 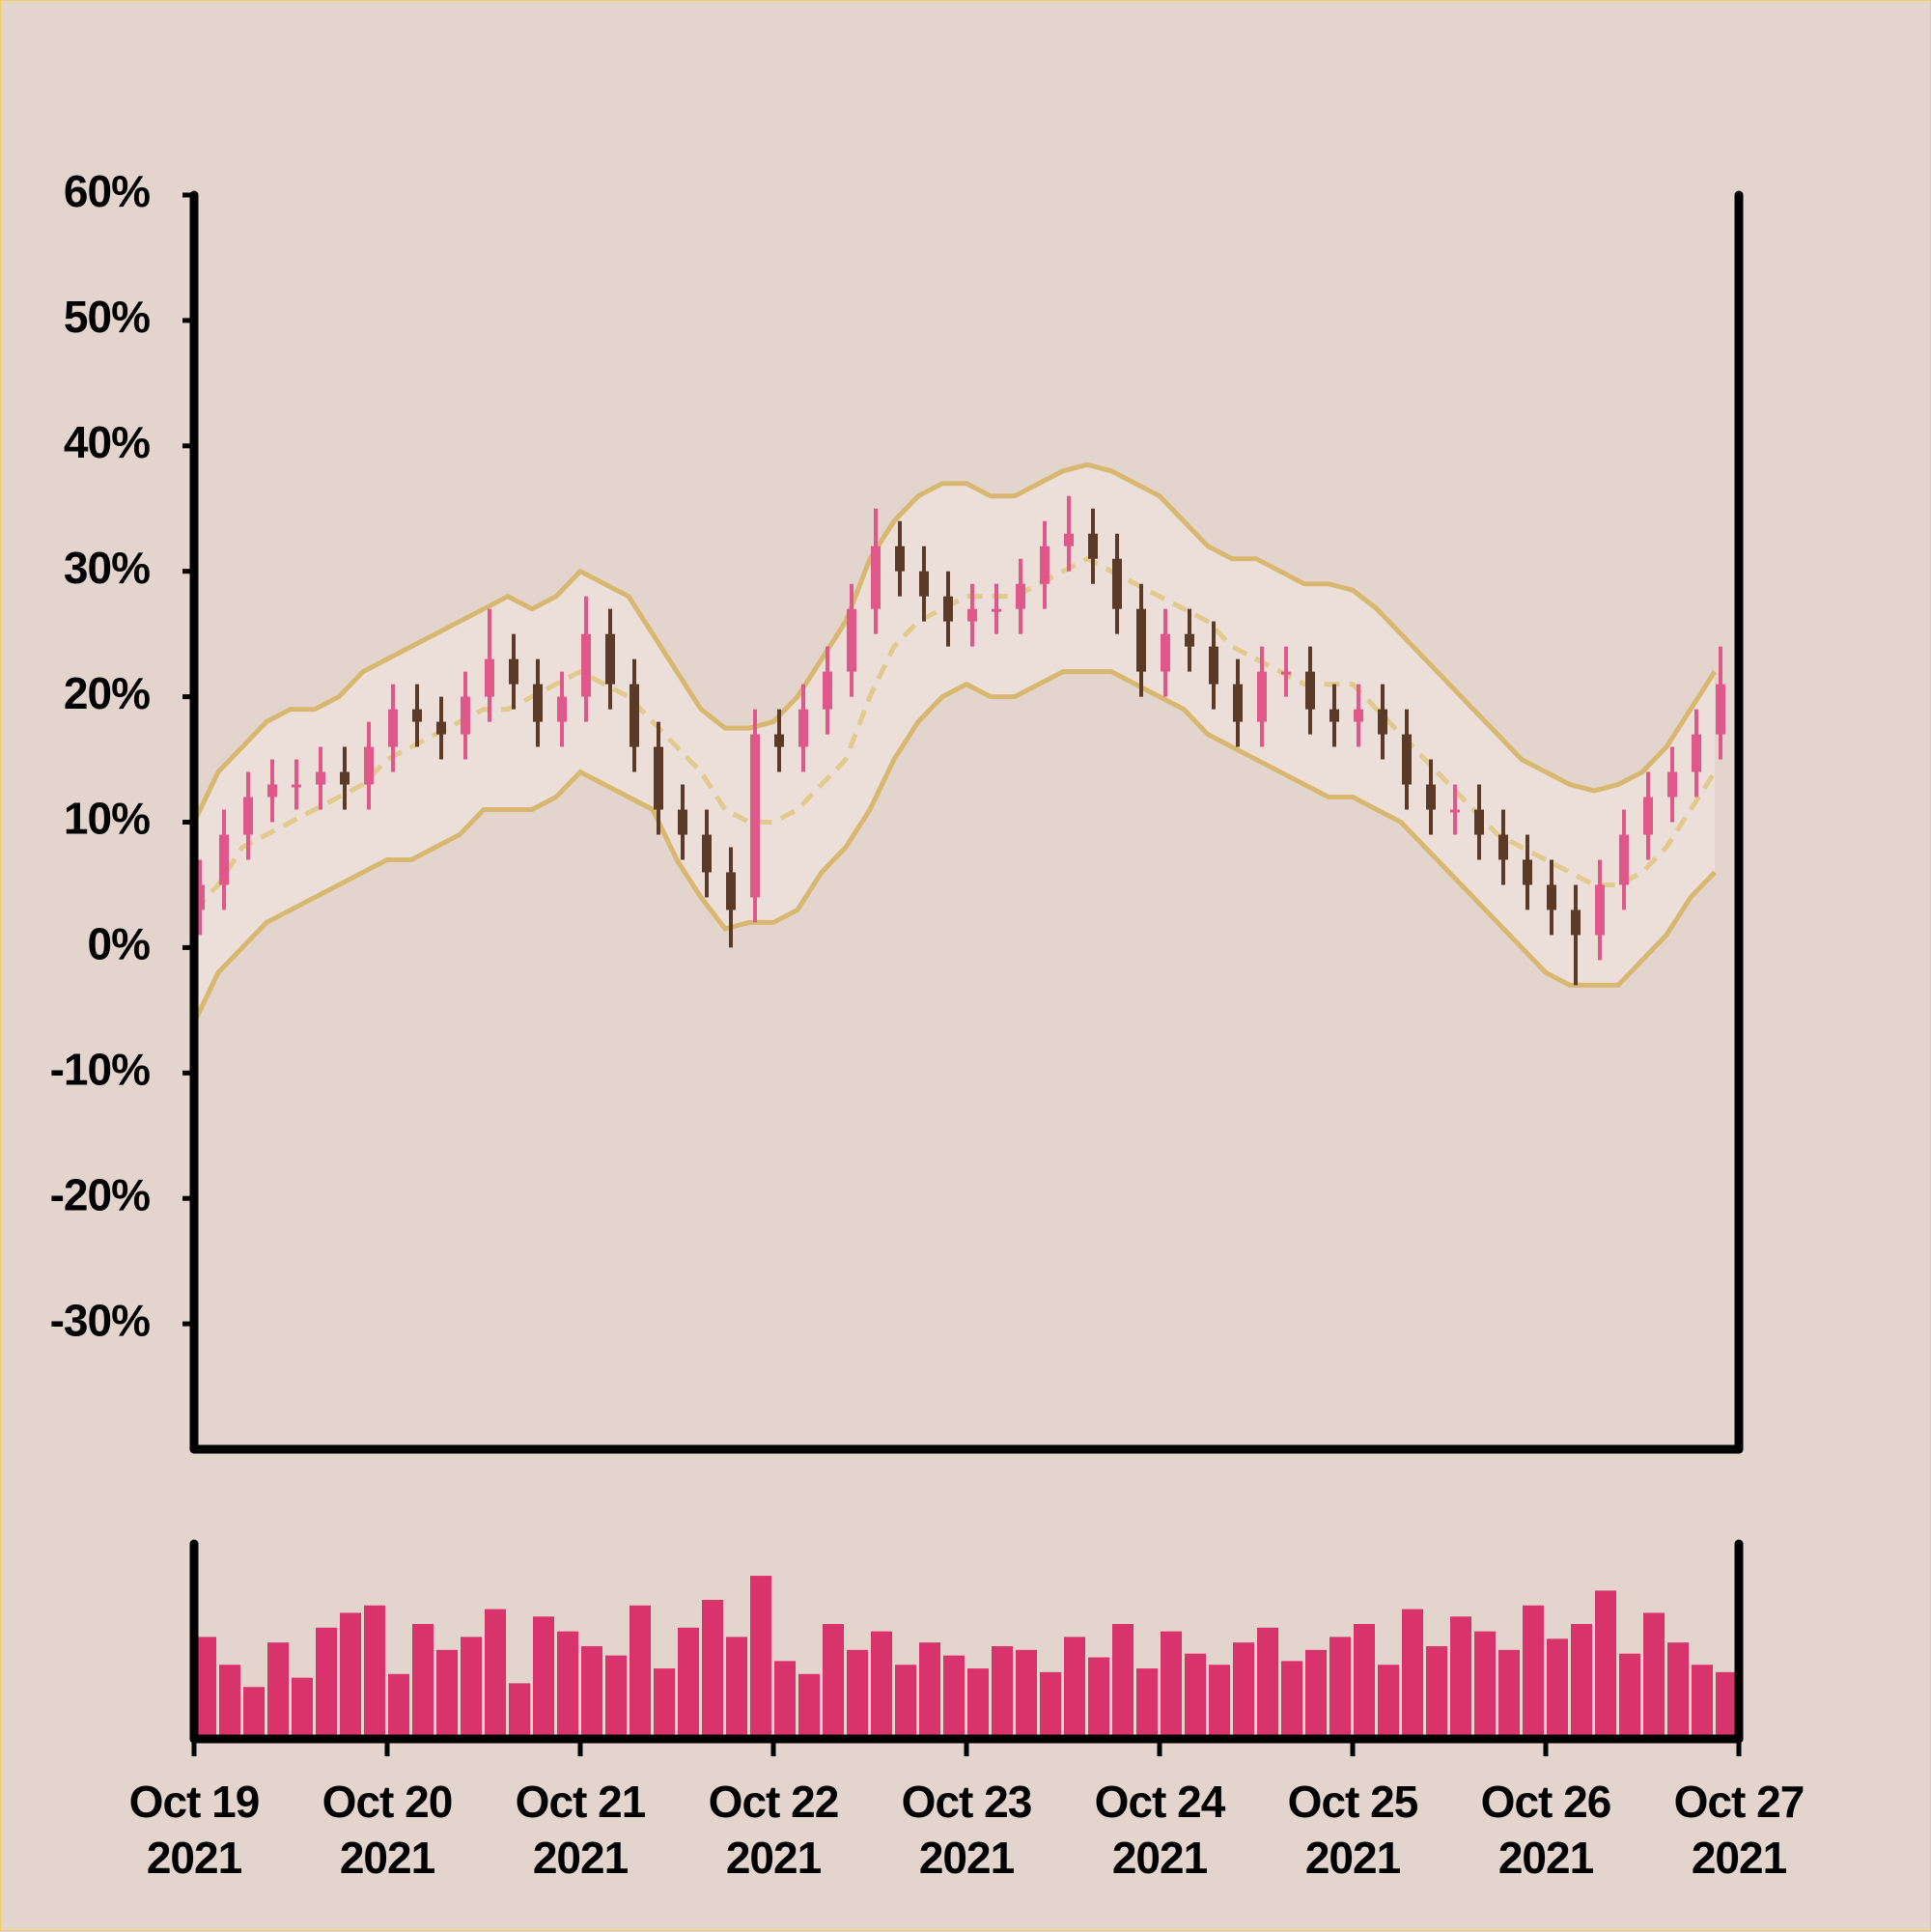 I want to click on x-tick-label: Oct 26 2021, so click(x=1546, y=1830).